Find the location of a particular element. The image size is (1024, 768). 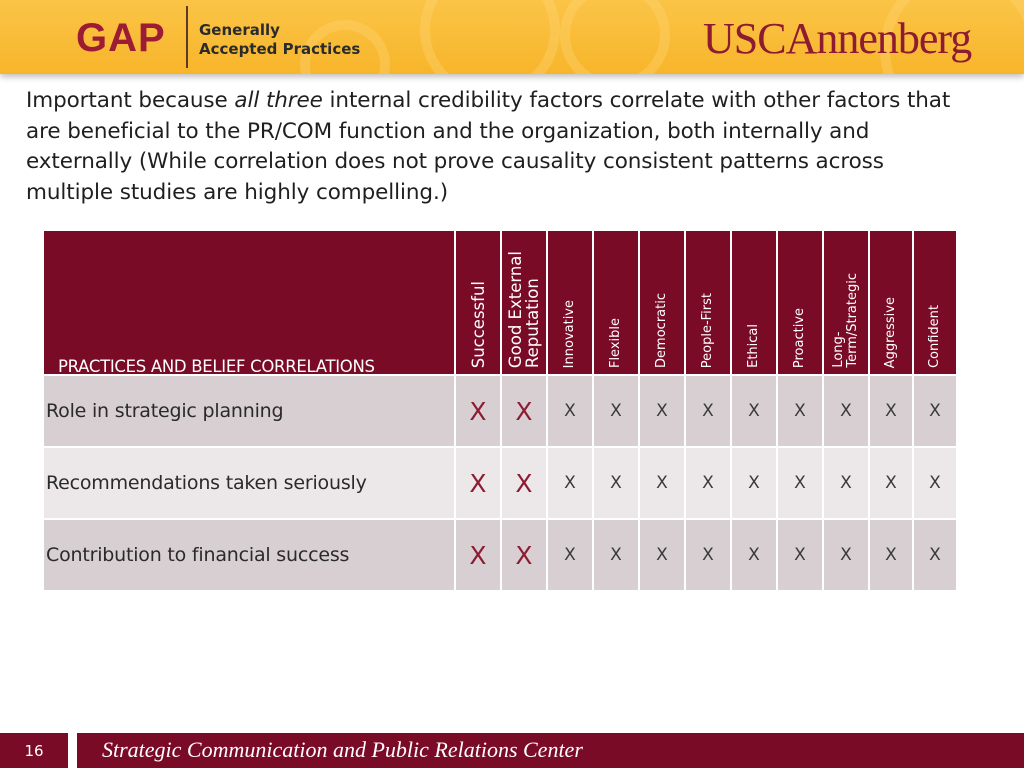

column-label: Democratic is located at coordinates (661, 330).